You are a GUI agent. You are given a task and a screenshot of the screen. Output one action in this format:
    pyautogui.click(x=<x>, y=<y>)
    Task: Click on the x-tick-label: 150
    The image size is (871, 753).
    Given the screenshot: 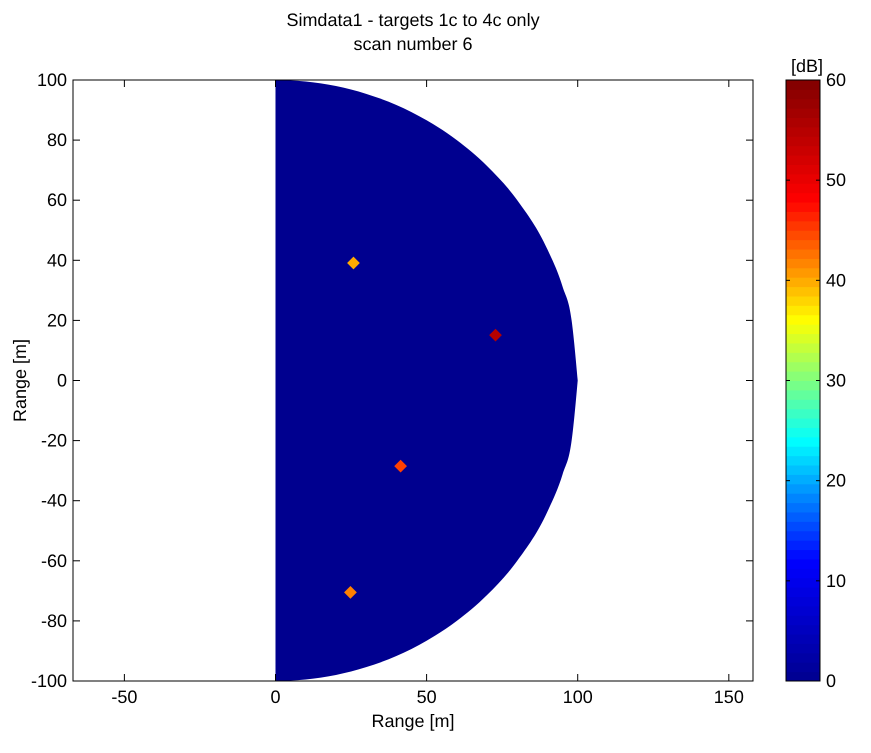 What is the action you would take?
    pyautogui.click(x=729, y=697)
    